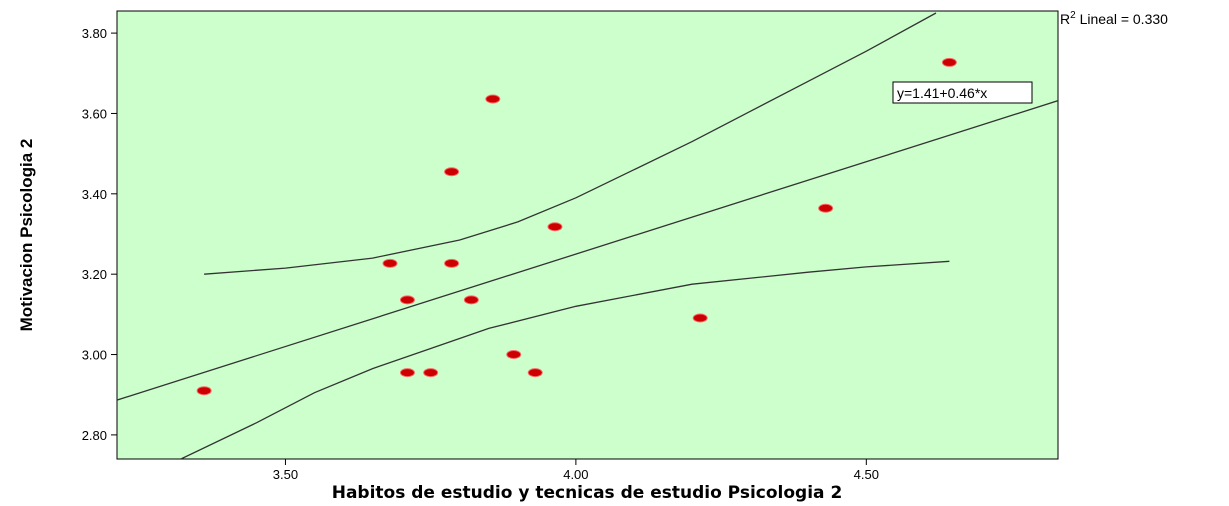 The width and height of the screenshot is (1229, 506). I want to click on x-tick-label: 3.50, so click(285, 474).